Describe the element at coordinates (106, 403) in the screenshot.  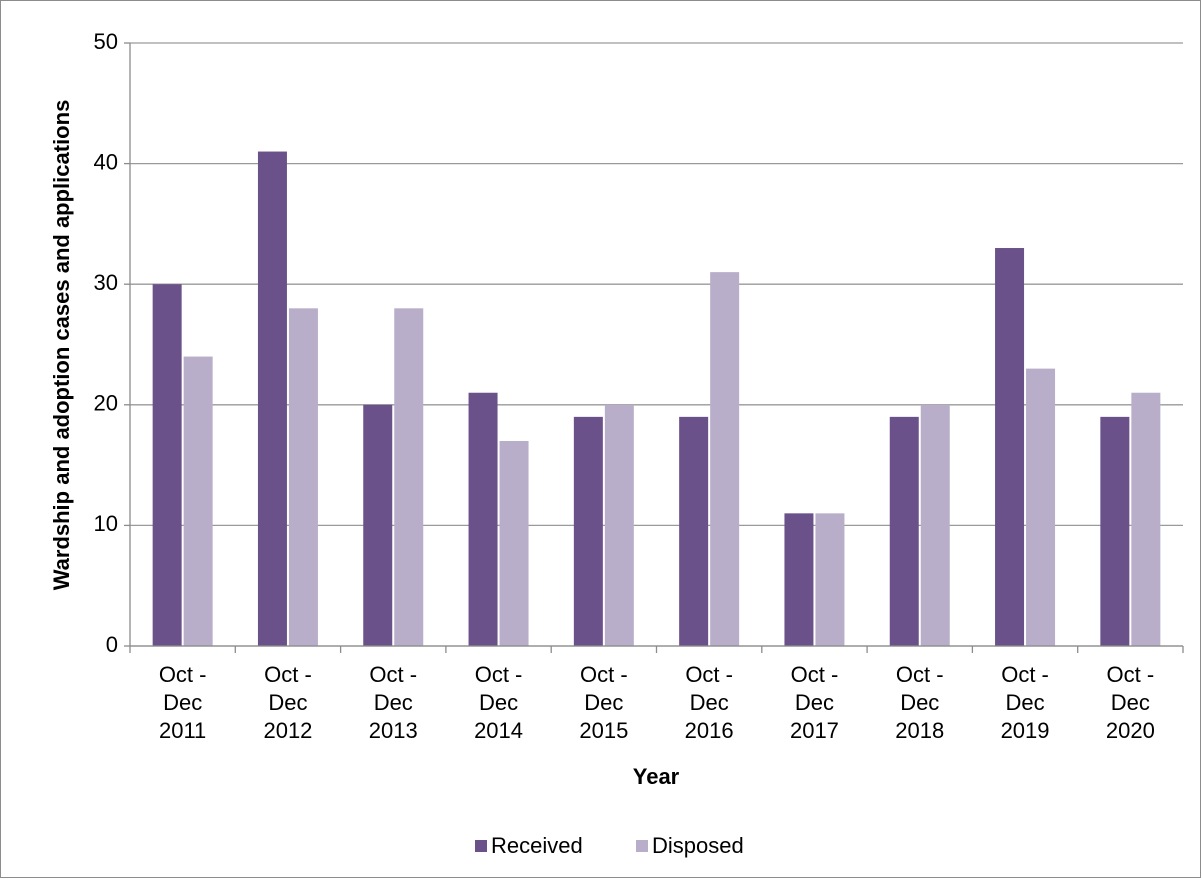
I see `y-tick-label: 20` at that location.